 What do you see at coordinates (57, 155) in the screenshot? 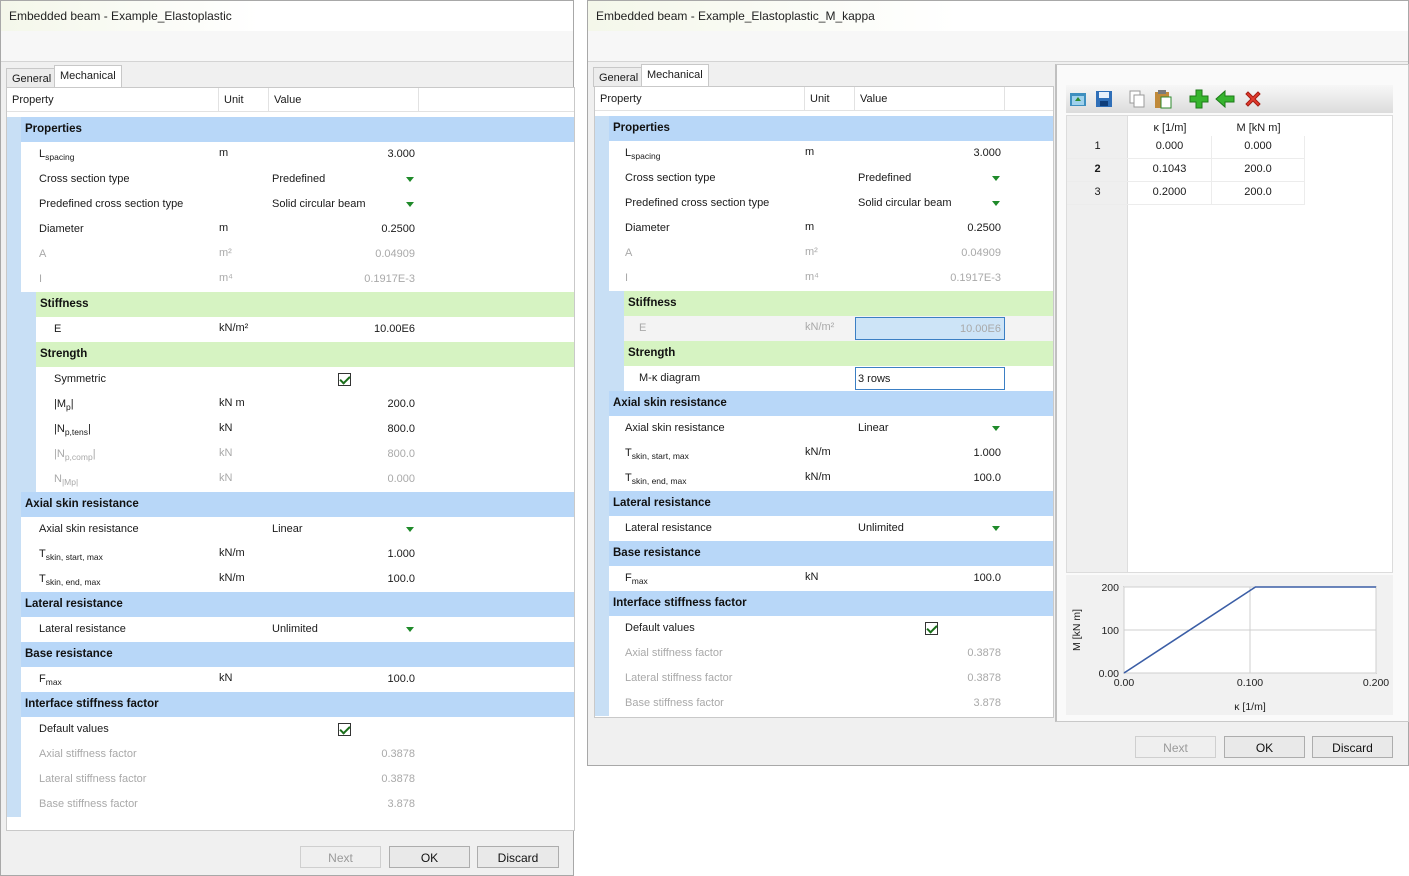
I see `property-label-lspacing: Lspacing` at bounding box center [57, 155].